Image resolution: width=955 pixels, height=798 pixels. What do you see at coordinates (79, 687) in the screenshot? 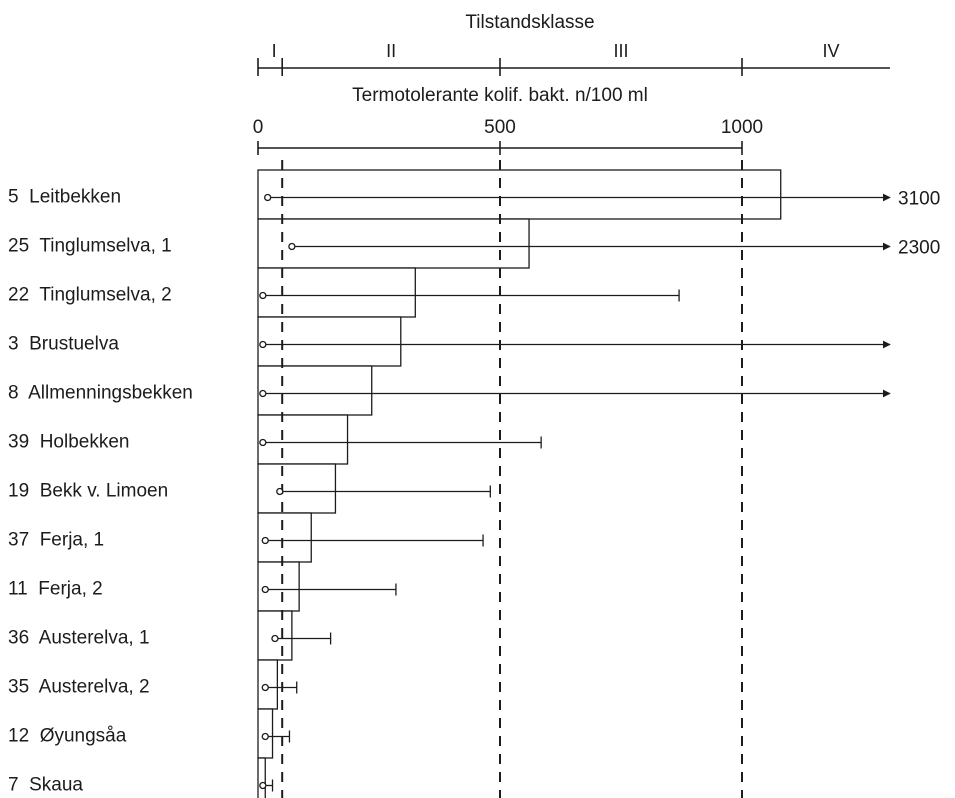
I see `category-label: 35 Austerelva, 2` at bounding box center [79, 687].